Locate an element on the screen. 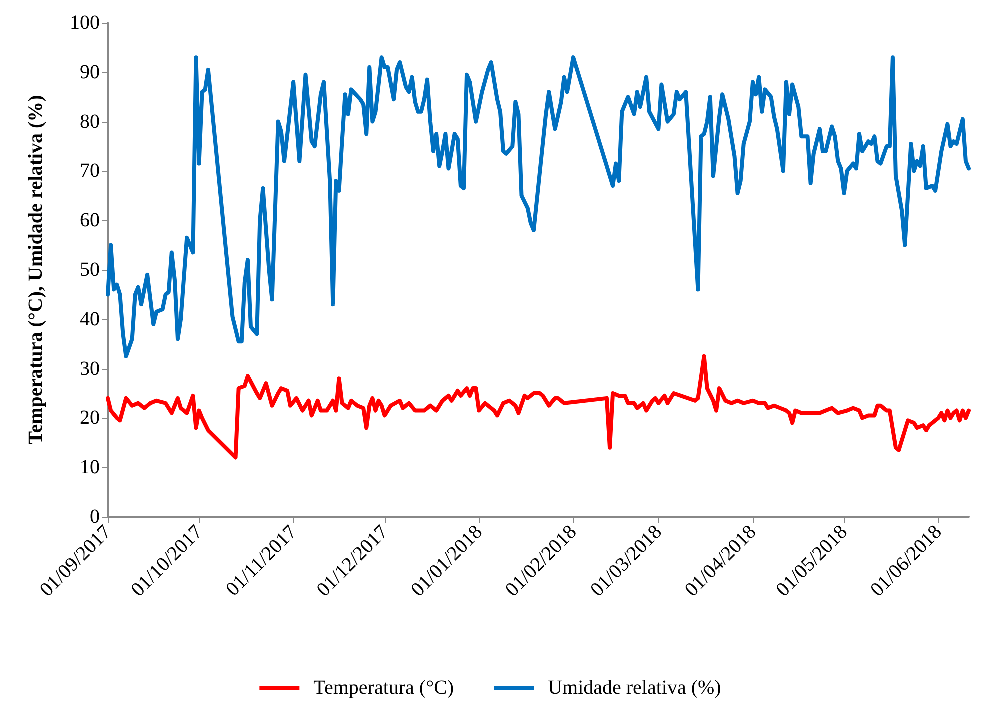  legend-label: Umidade relativa (%) is located at coordinates (635, 688).